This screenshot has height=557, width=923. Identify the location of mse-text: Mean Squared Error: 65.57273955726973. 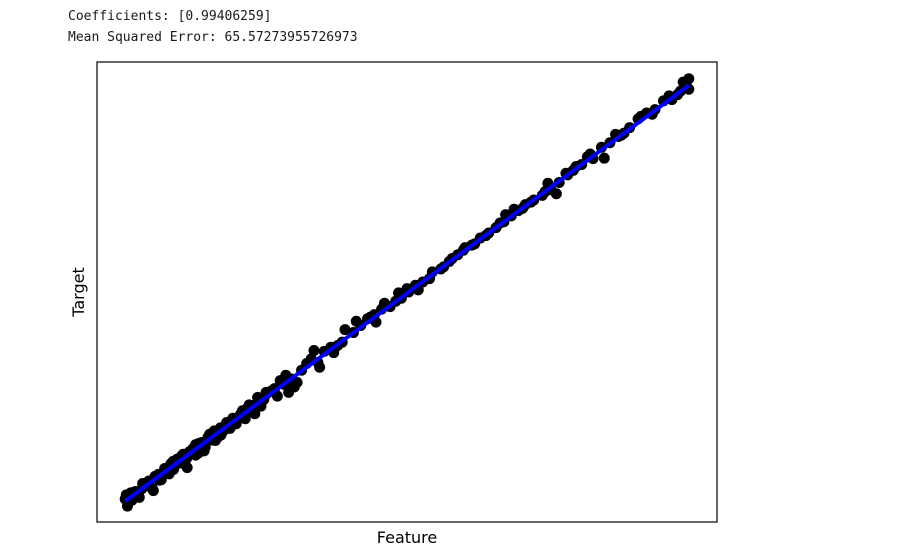
(213, 37).